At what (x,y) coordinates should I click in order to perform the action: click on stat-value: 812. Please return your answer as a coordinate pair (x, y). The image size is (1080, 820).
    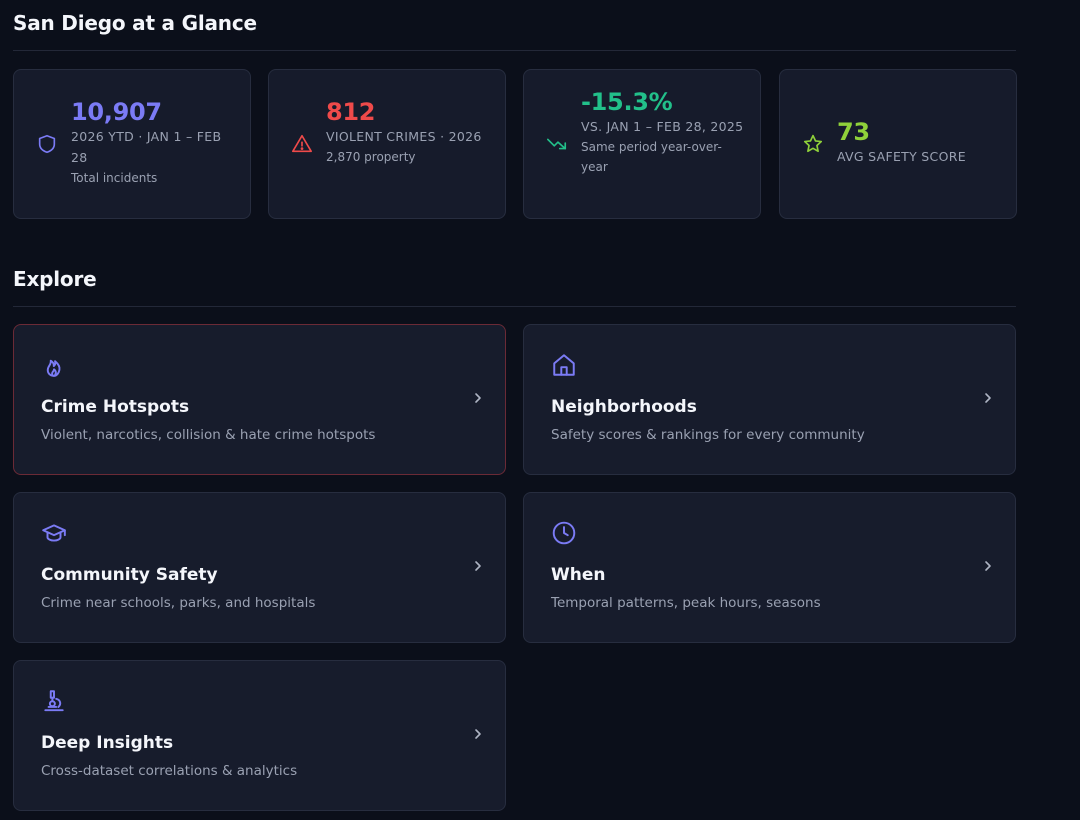
    Looking at the image, I should click on (351, 112).